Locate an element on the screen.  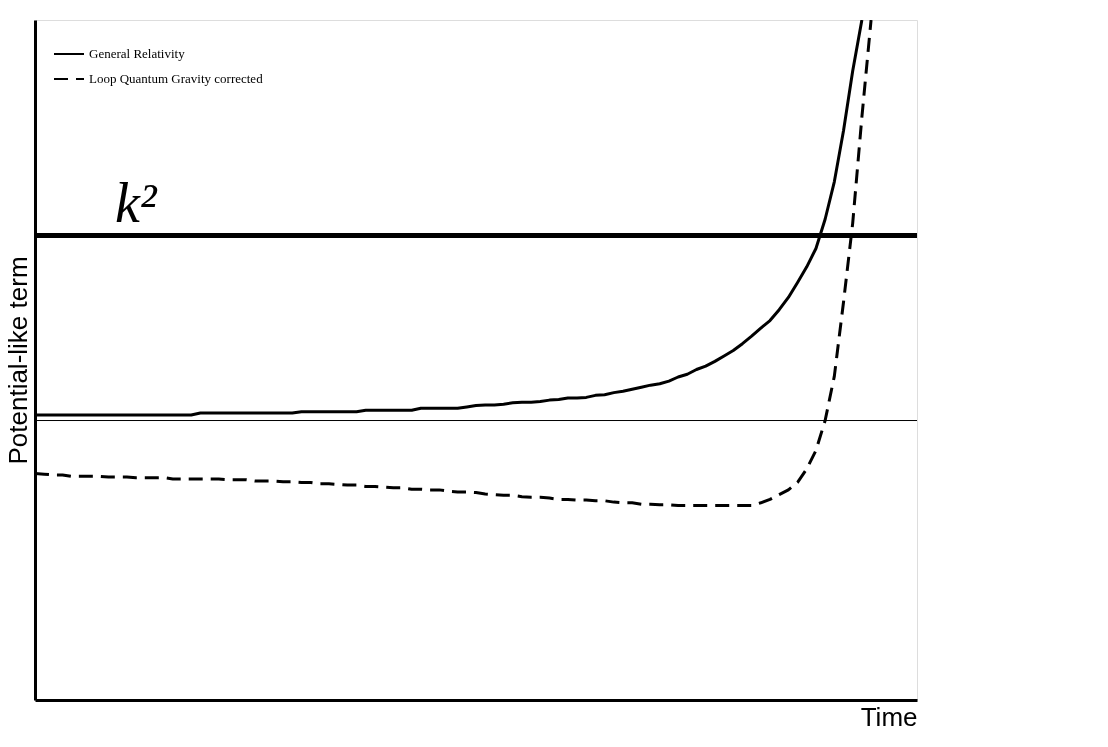
ref-line-label: k² is located at coordinates (136, 202).